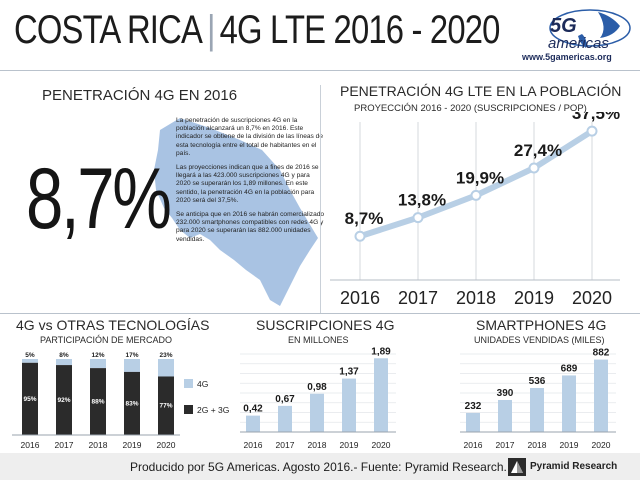 The image size is (640, 480). Describe the element at coordinates (505, 393) in the screenshot. I see `data-label: 390` at that location.